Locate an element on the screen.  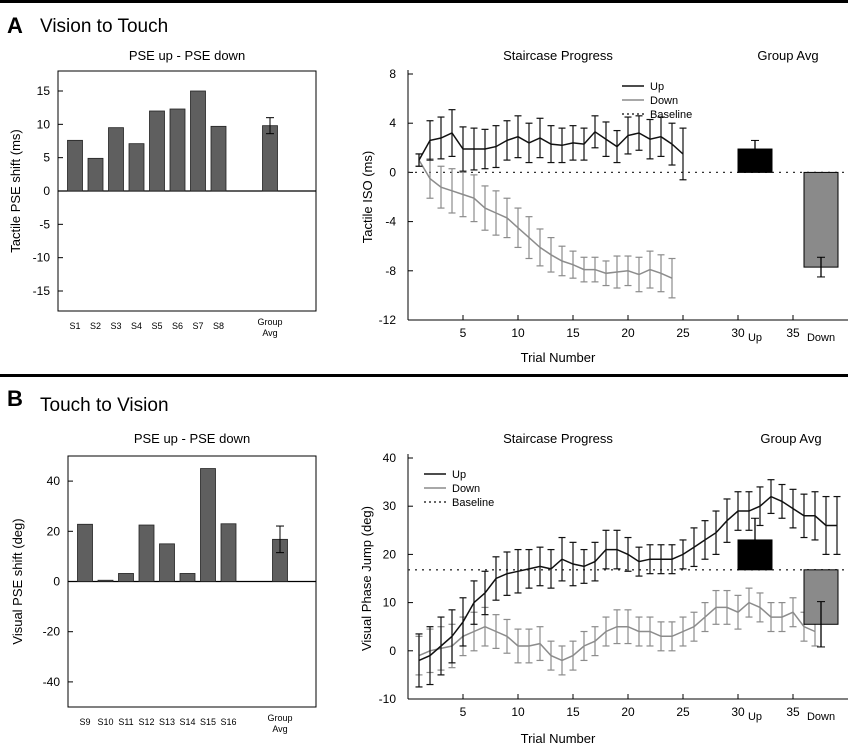
panel-b-staircase-title: Staircase Progress is located at coordinates (558, 438).